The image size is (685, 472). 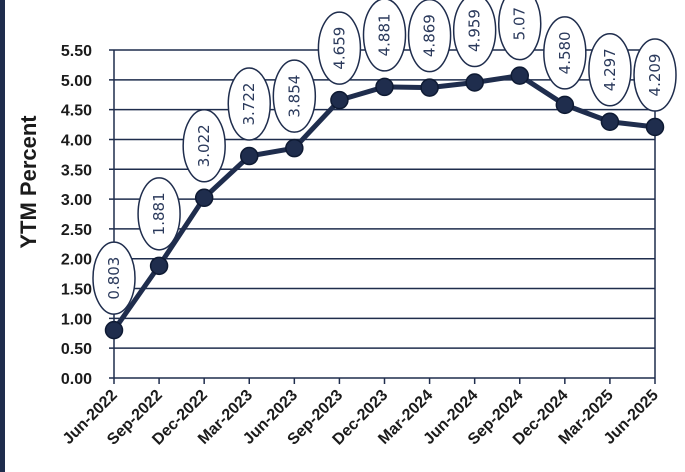 I want to click on y-tick-label: 0.00, so click(x=76, y=379).